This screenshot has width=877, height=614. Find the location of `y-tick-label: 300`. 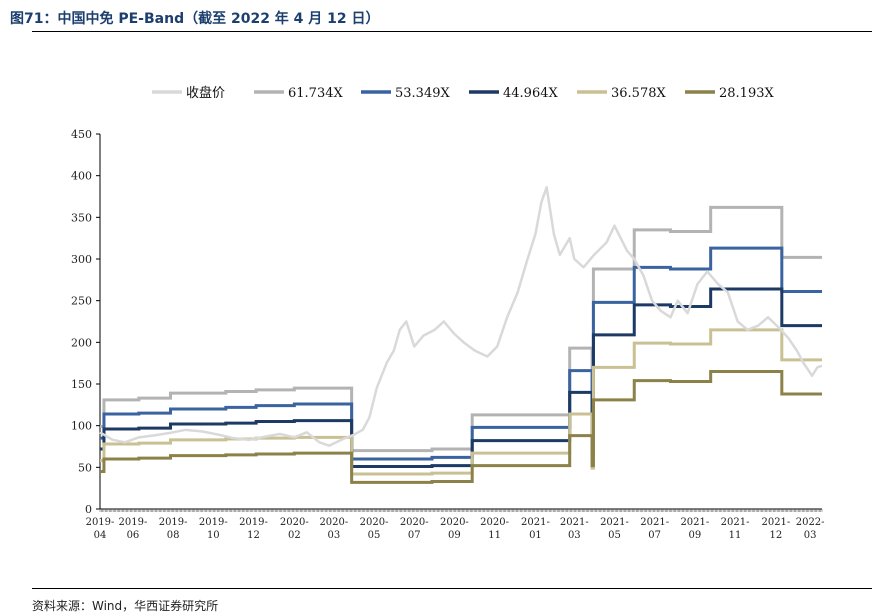

y-tick-label: 300 is located at coordinates (81, 259).